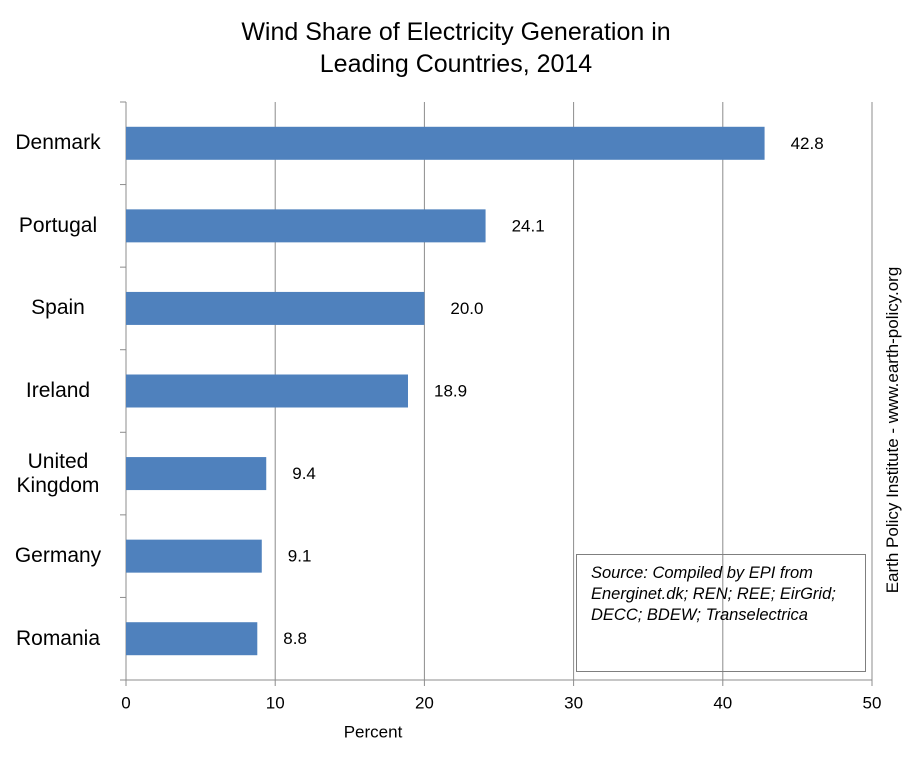 The image size is (912, 768). I want to click on x-tick-label: 40, so click(722, 702).